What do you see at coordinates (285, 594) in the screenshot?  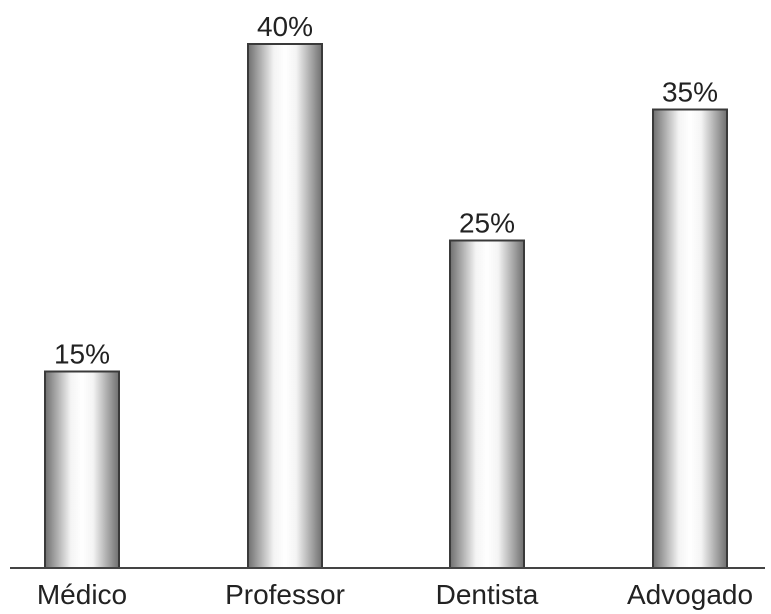 I see `category-label-1: Professor` at bounding box center [285, 594].